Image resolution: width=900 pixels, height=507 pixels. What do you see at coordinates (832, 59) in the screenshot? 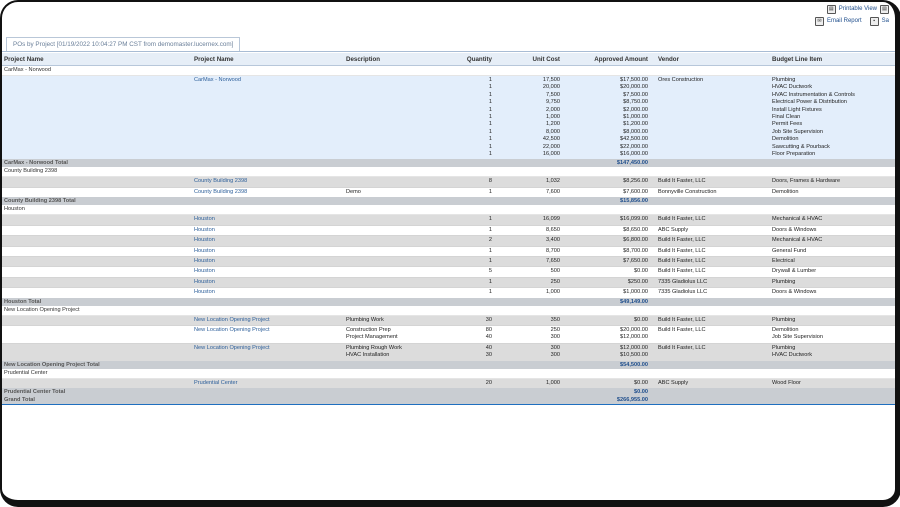
I see `col-budget-line-item: Budget Line Item` at bounding box center [832, 59].